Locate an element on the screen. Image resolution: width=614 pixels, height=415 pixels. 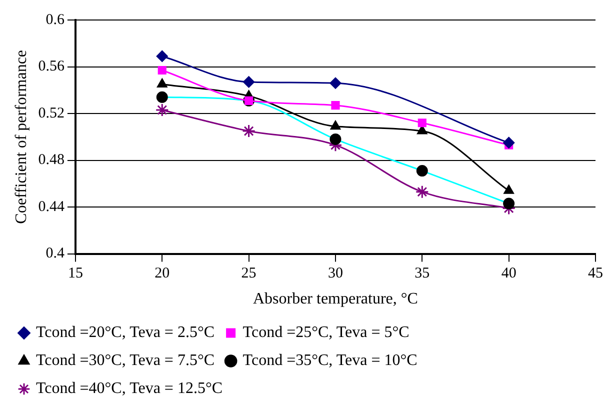
x-tick-label: 25 is located at coordinates (248, 274).